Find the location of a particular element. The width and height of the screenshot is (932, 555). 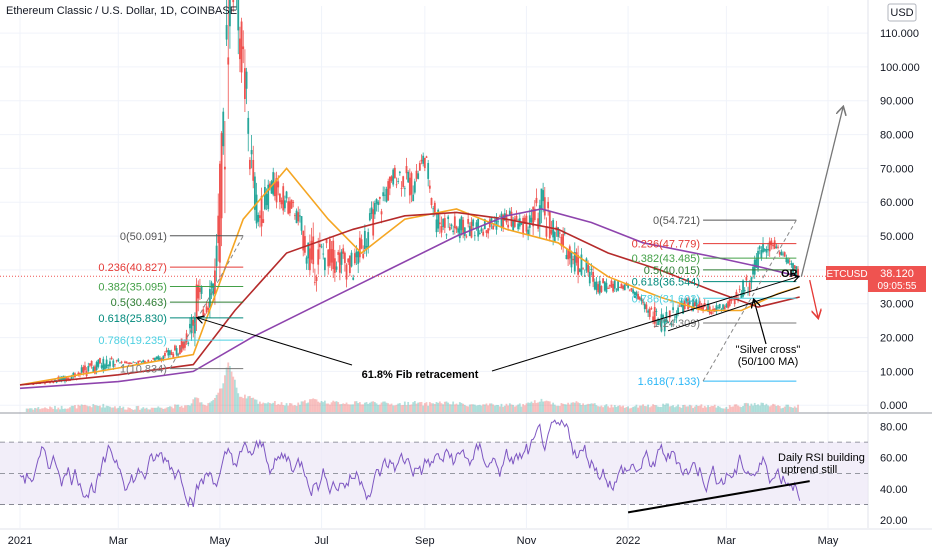

currency-button is located at coordinates (902, 12).